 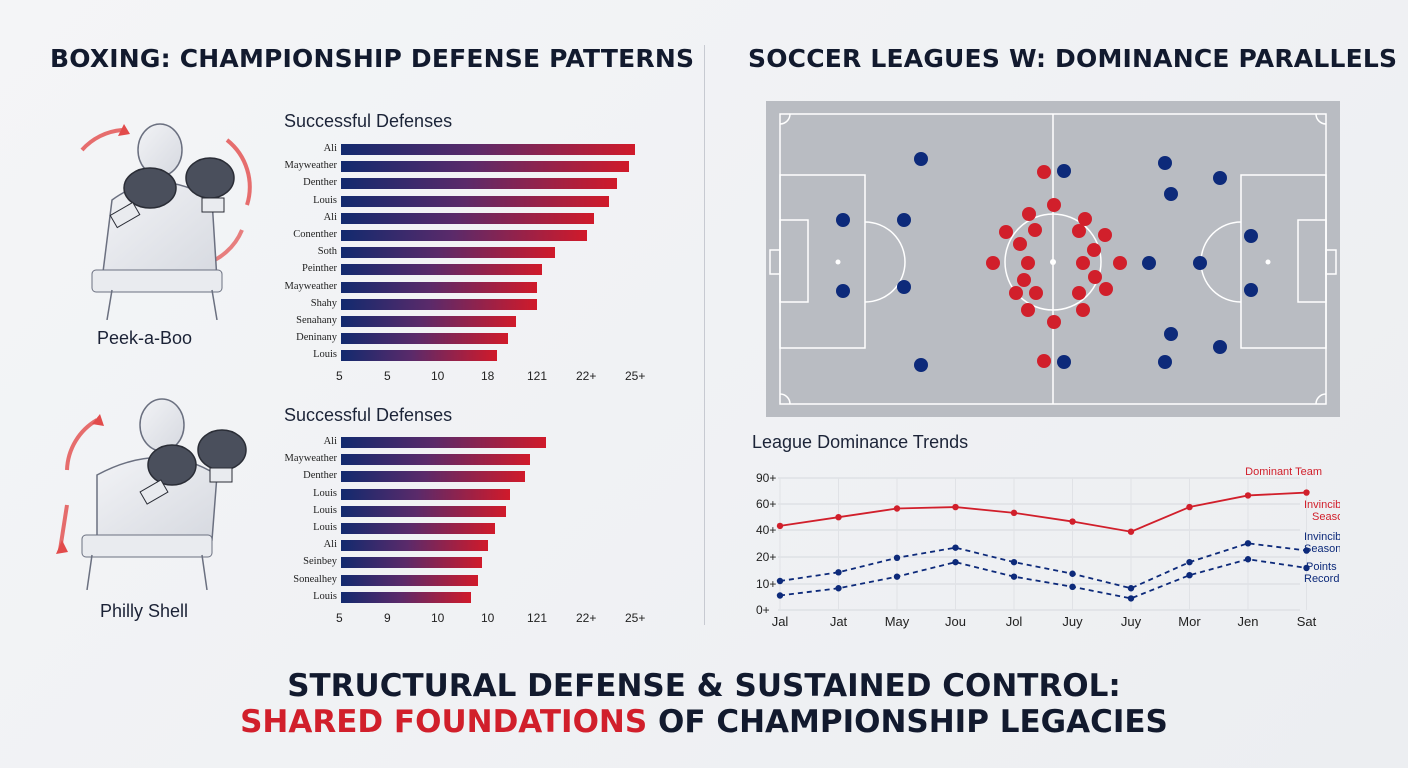 What do you see at coordinates (372, 58) in the screenshot?
I see `left-section-title: BOXING: CHAMPIONSHIP DEFENSE PATTERNS` at bounding box center [372, 58].